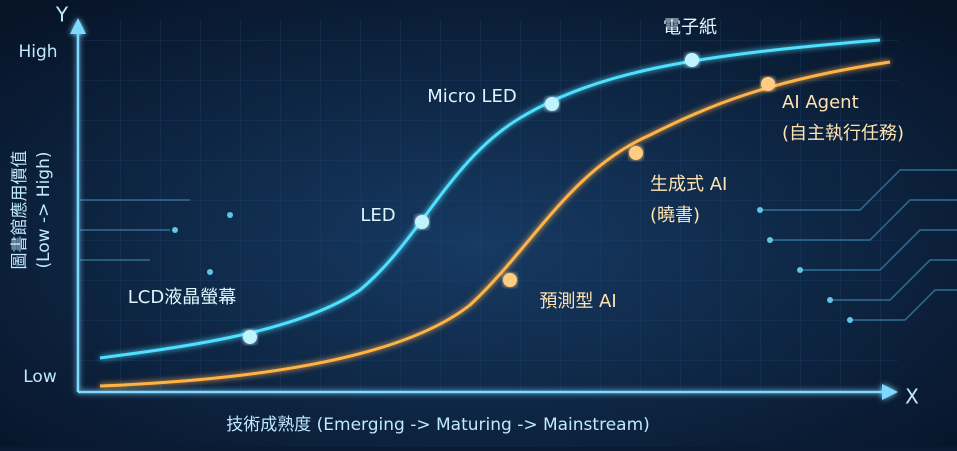  What do you see at coordinates (377, 215) in the screenshot?
I see `point-label: LED` at bounding box center [377, 215].